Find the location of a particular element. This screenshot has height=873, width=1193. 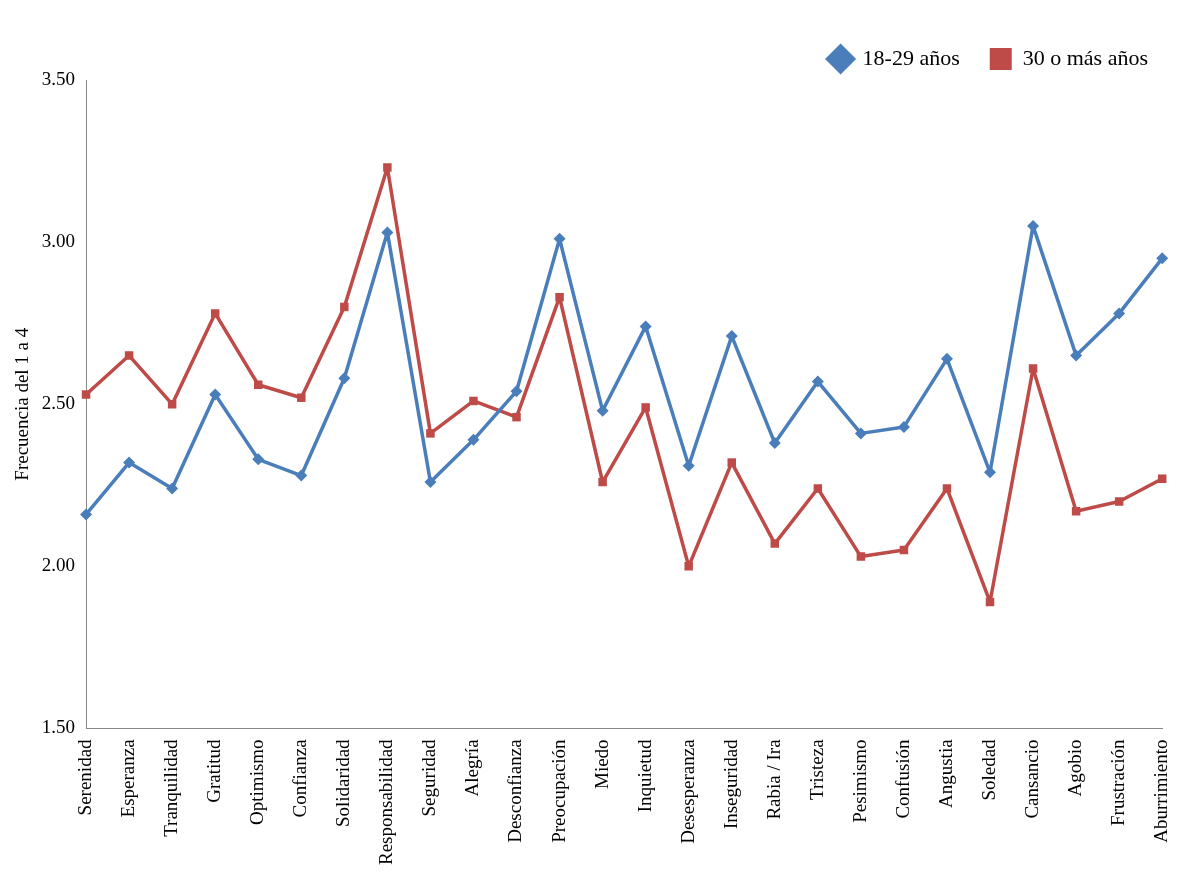

x-tick-label: Confusión is located at coordinates (902, 778).